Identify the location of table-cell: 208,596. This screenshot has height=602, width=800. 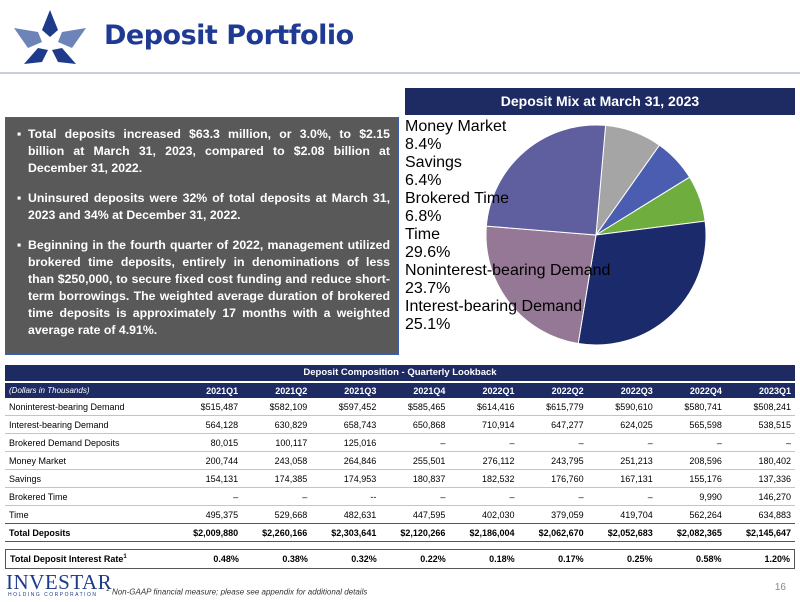
(705, 460).